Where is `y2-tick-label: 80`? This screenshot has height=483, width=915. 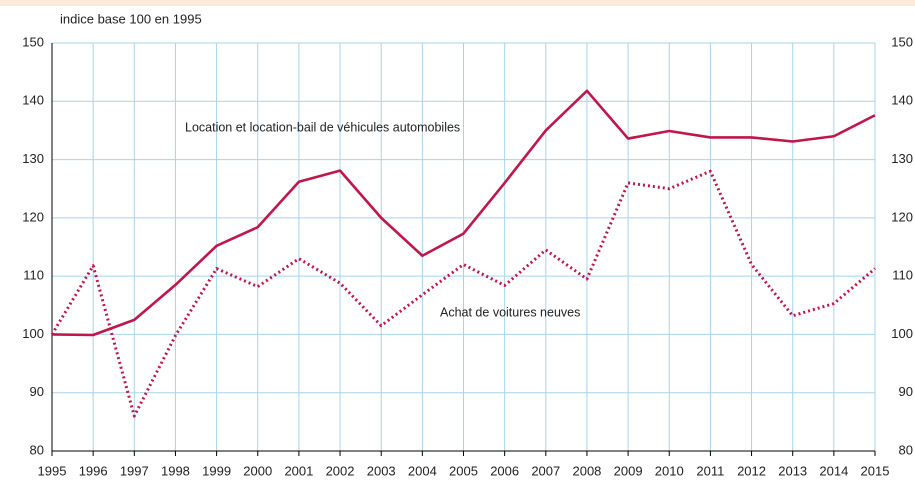 y2-tick-label: 80 is located at coordinates (906, 449).